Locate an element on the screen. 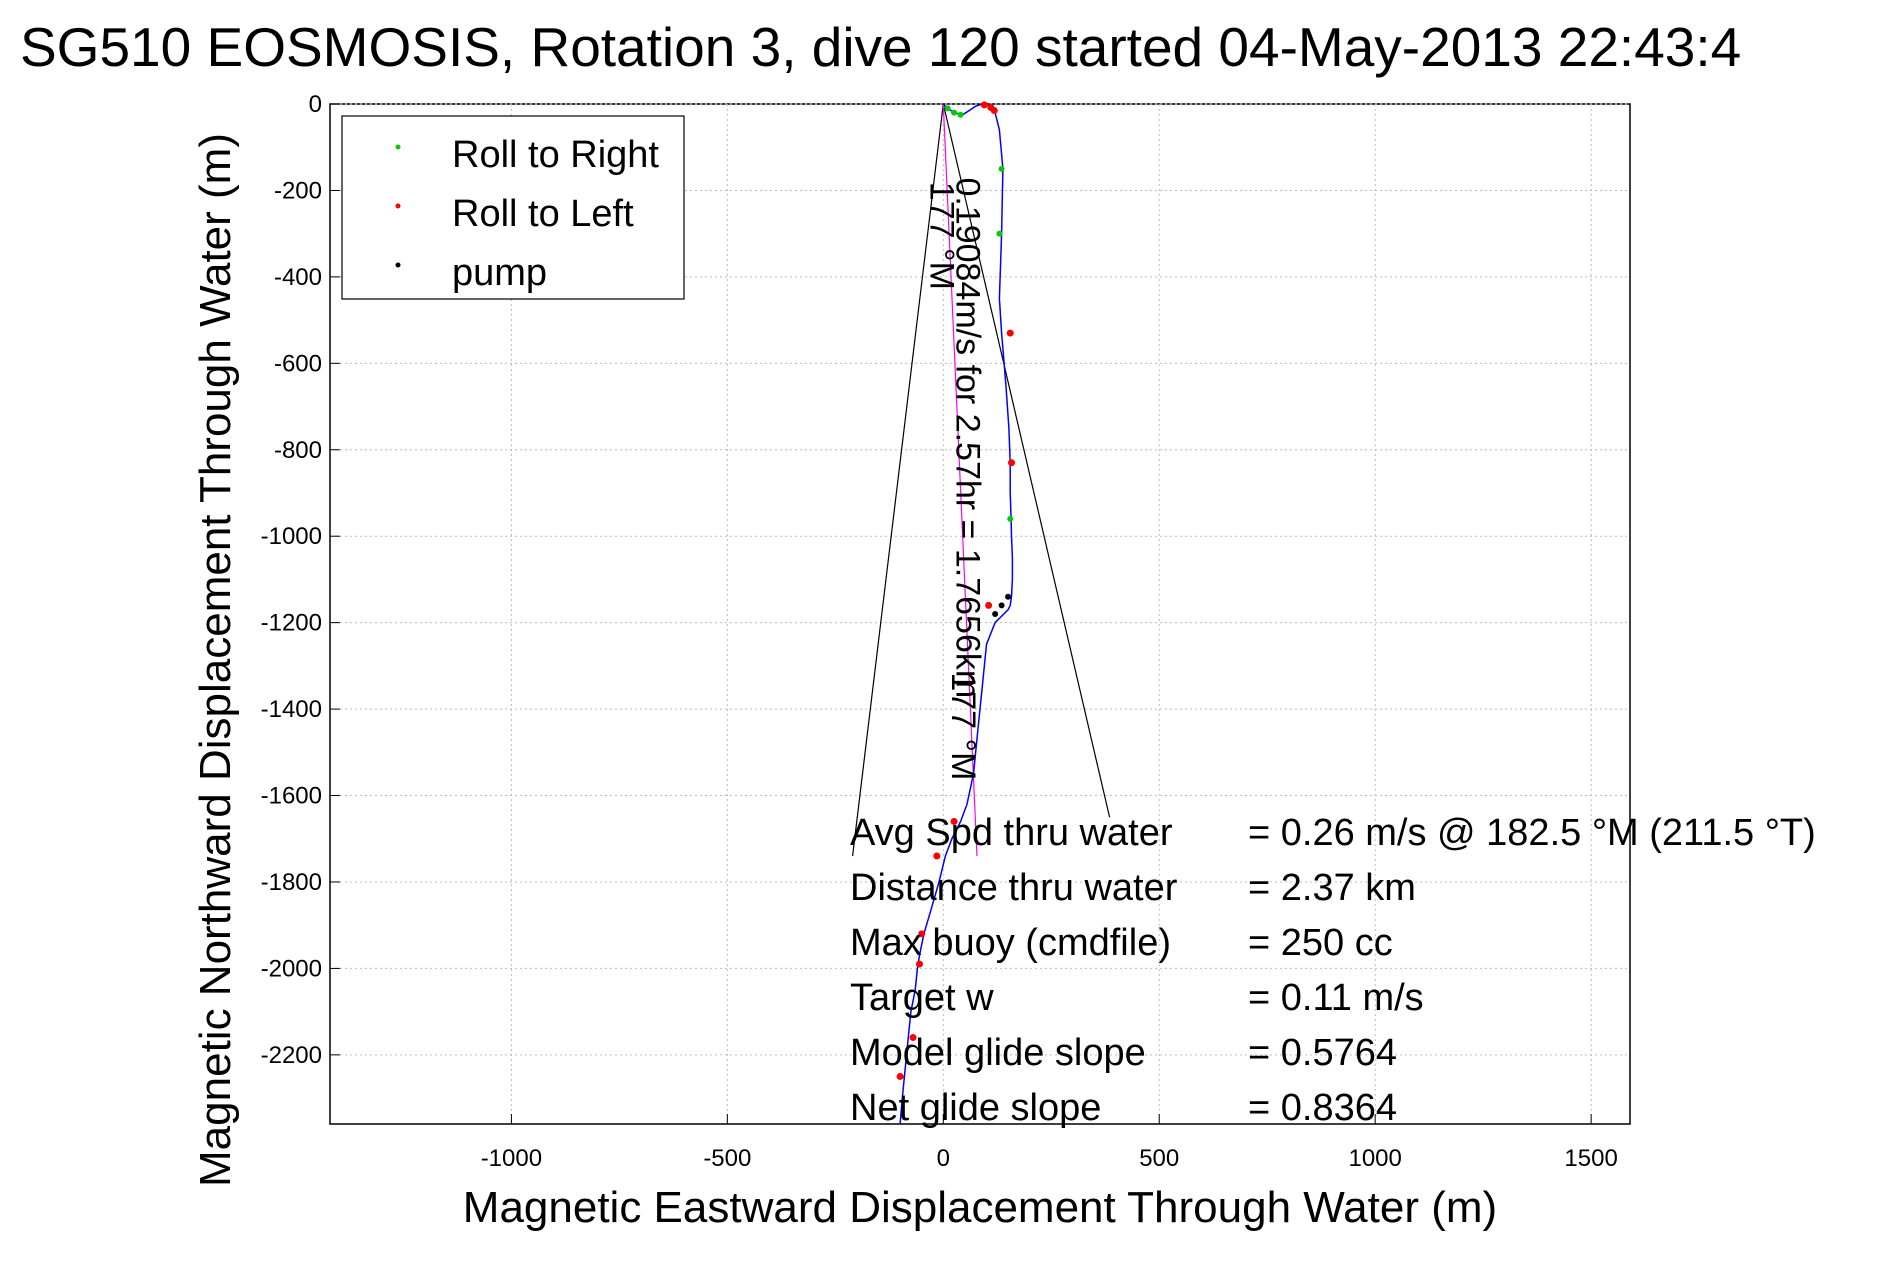  x-tick-label: 1000 is located at coordinates (1374, 1158).